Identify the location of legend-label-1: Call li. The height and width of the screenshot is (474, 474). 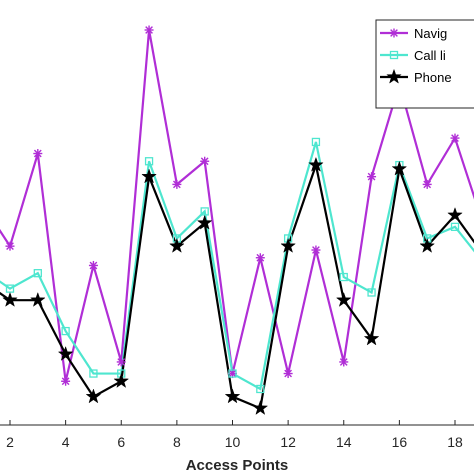
(430, 55).